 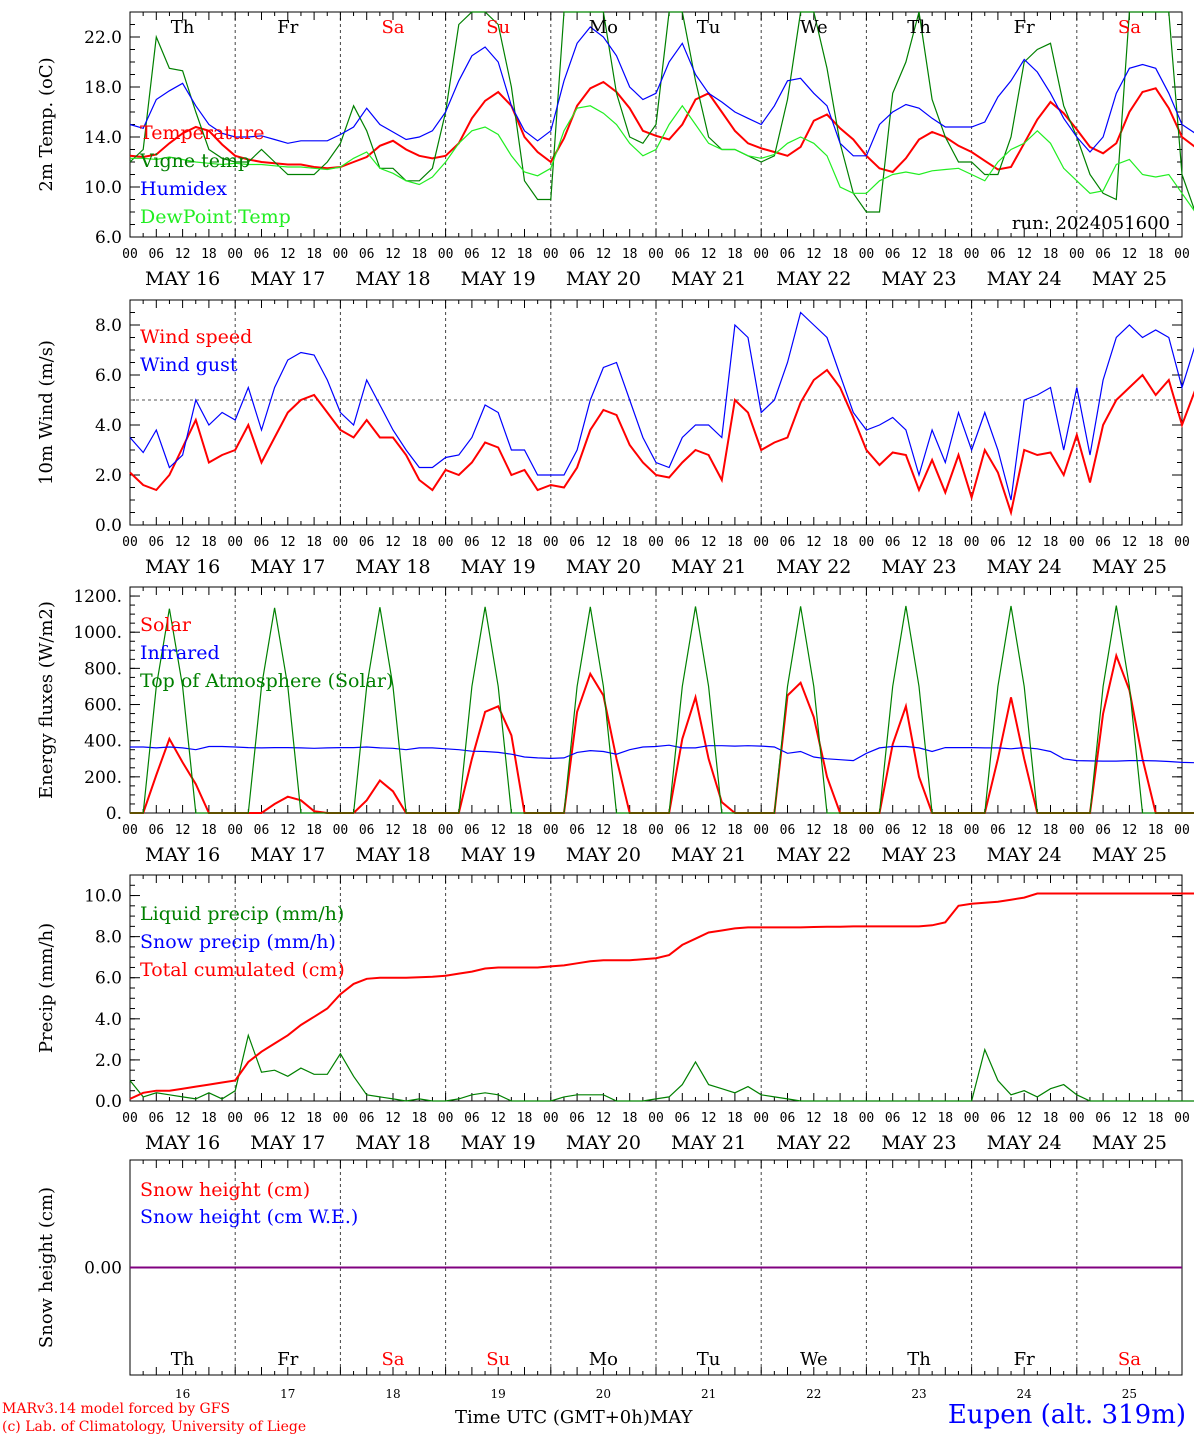 What do you see at coordinates (498, 1359) in the screenshot?
I see `weekday-label: Su` at bounding box center [498, 1359].